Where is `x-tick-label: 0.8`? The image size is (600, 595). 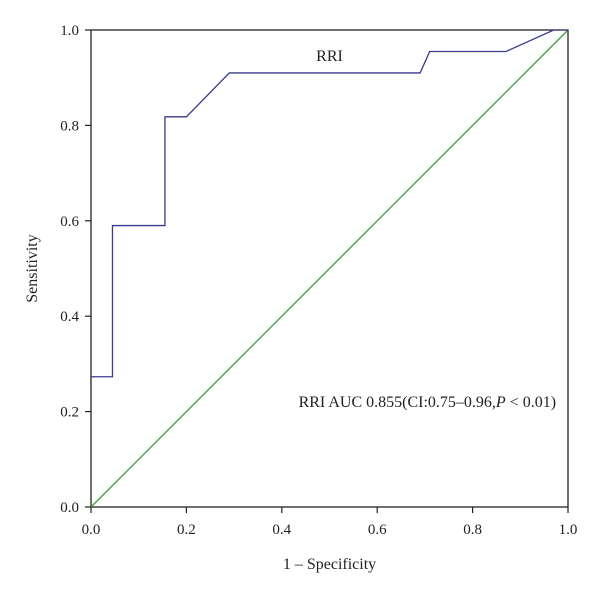
x-tick-label: 0.8 is located at coordinates (472, 530).